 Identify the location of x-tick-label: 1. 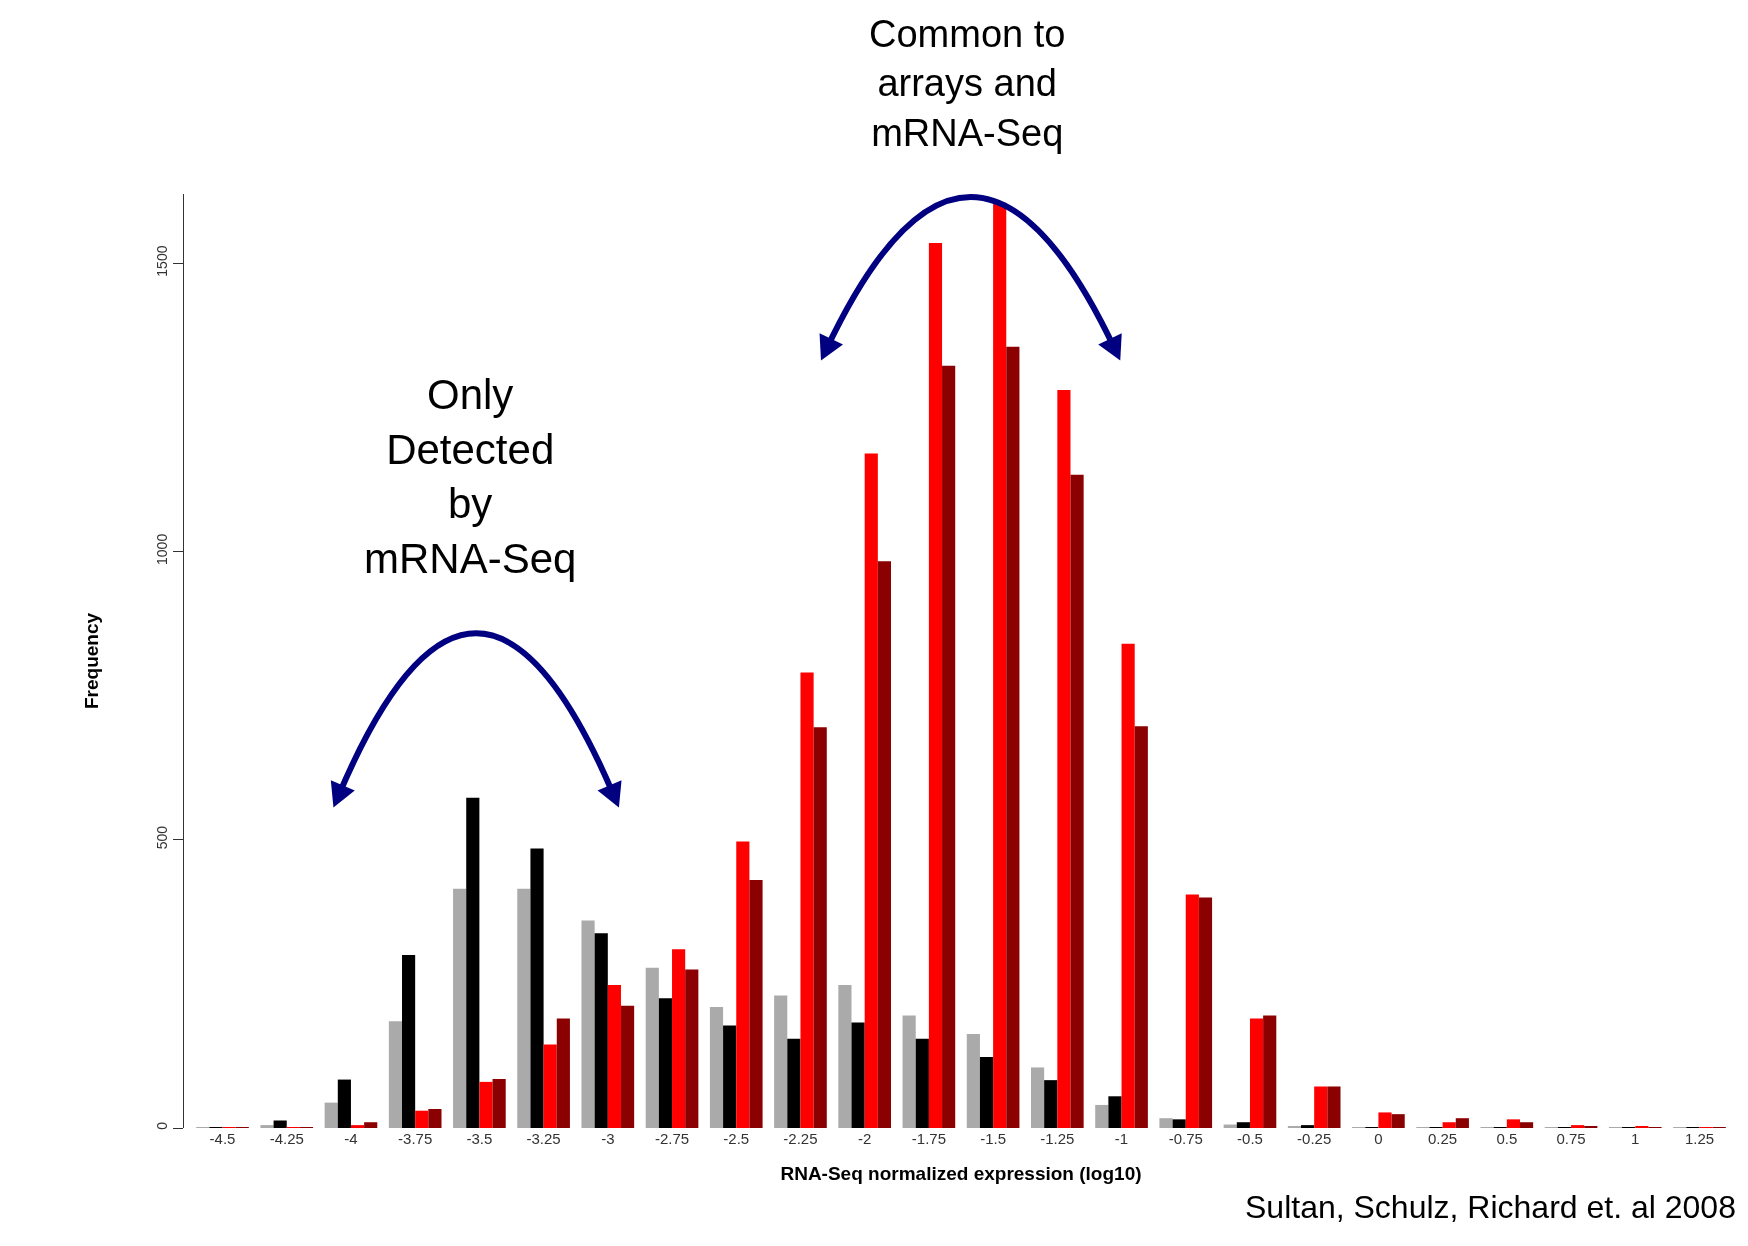
(1635, 1138).